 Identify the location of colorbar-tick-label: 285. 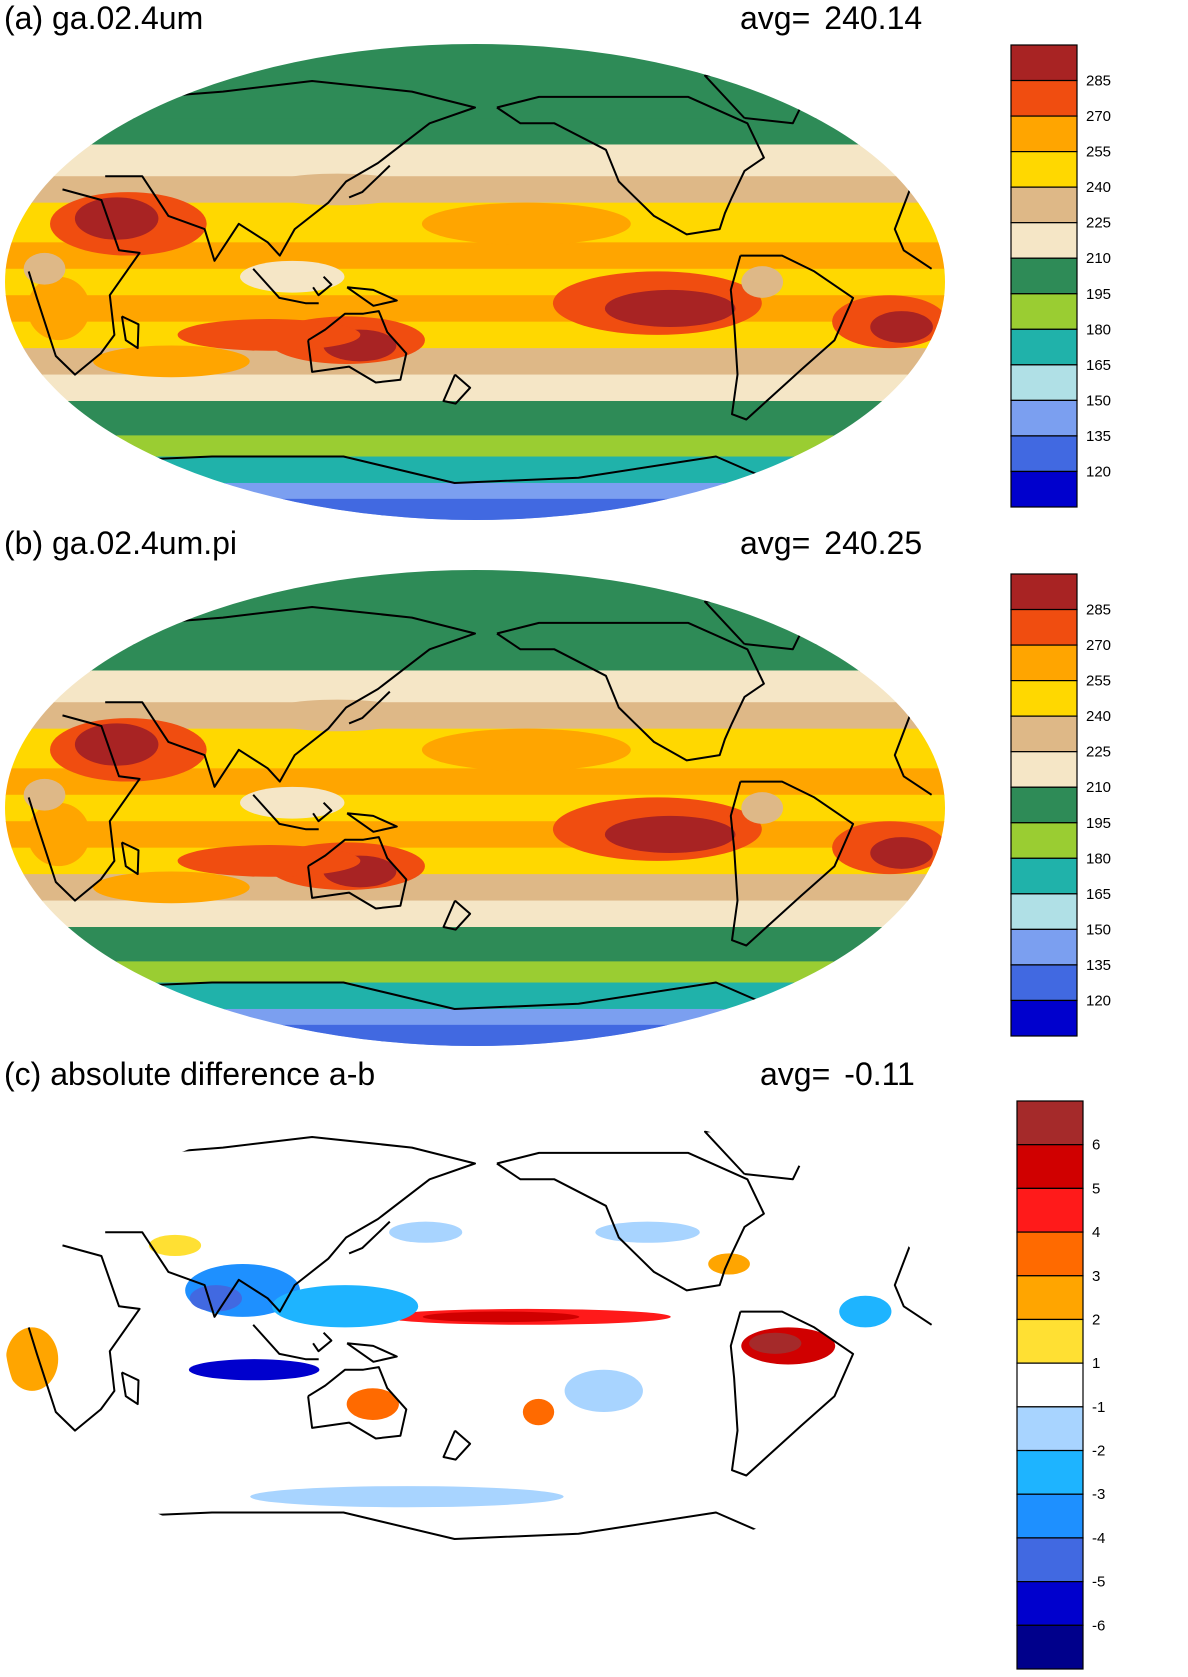
(1098, 610).